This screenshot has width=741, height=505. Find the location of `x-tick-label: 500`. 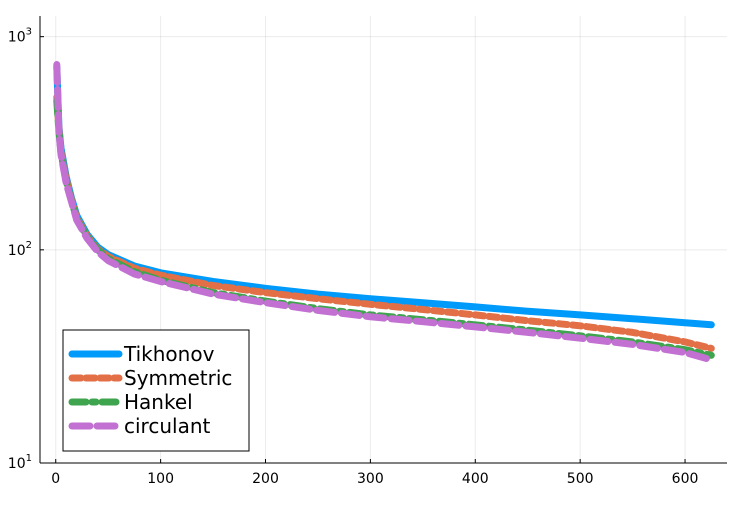

x-tick-label: 500 is located at coordinates (580, 479).